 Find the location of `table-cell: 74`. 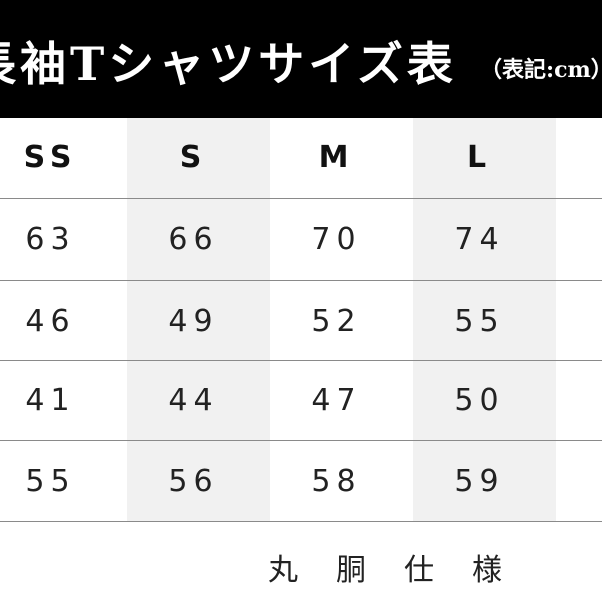

table-cell: 74 is located at coordinates (479, 239).